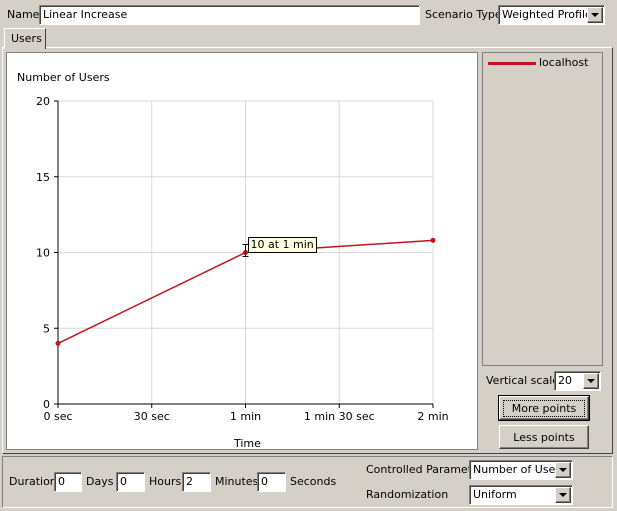 This screenshot has width=617, height=511. What do you see at coordinates (229, 15) in the screenshot?
I see `name-input: Linear Increase` at bounding box center [229, 15].